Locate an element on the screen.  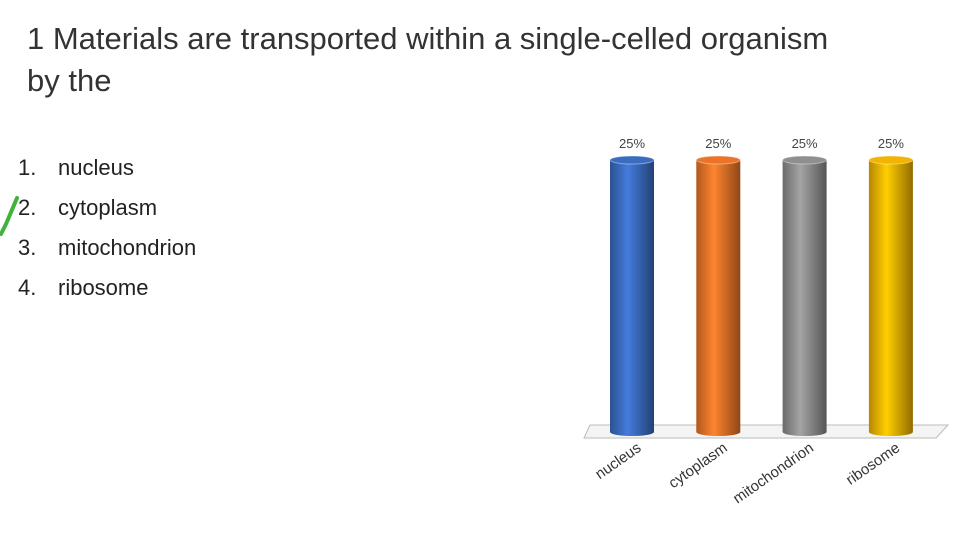
item-text: mitochondrion is located at coordinates (127, 247).